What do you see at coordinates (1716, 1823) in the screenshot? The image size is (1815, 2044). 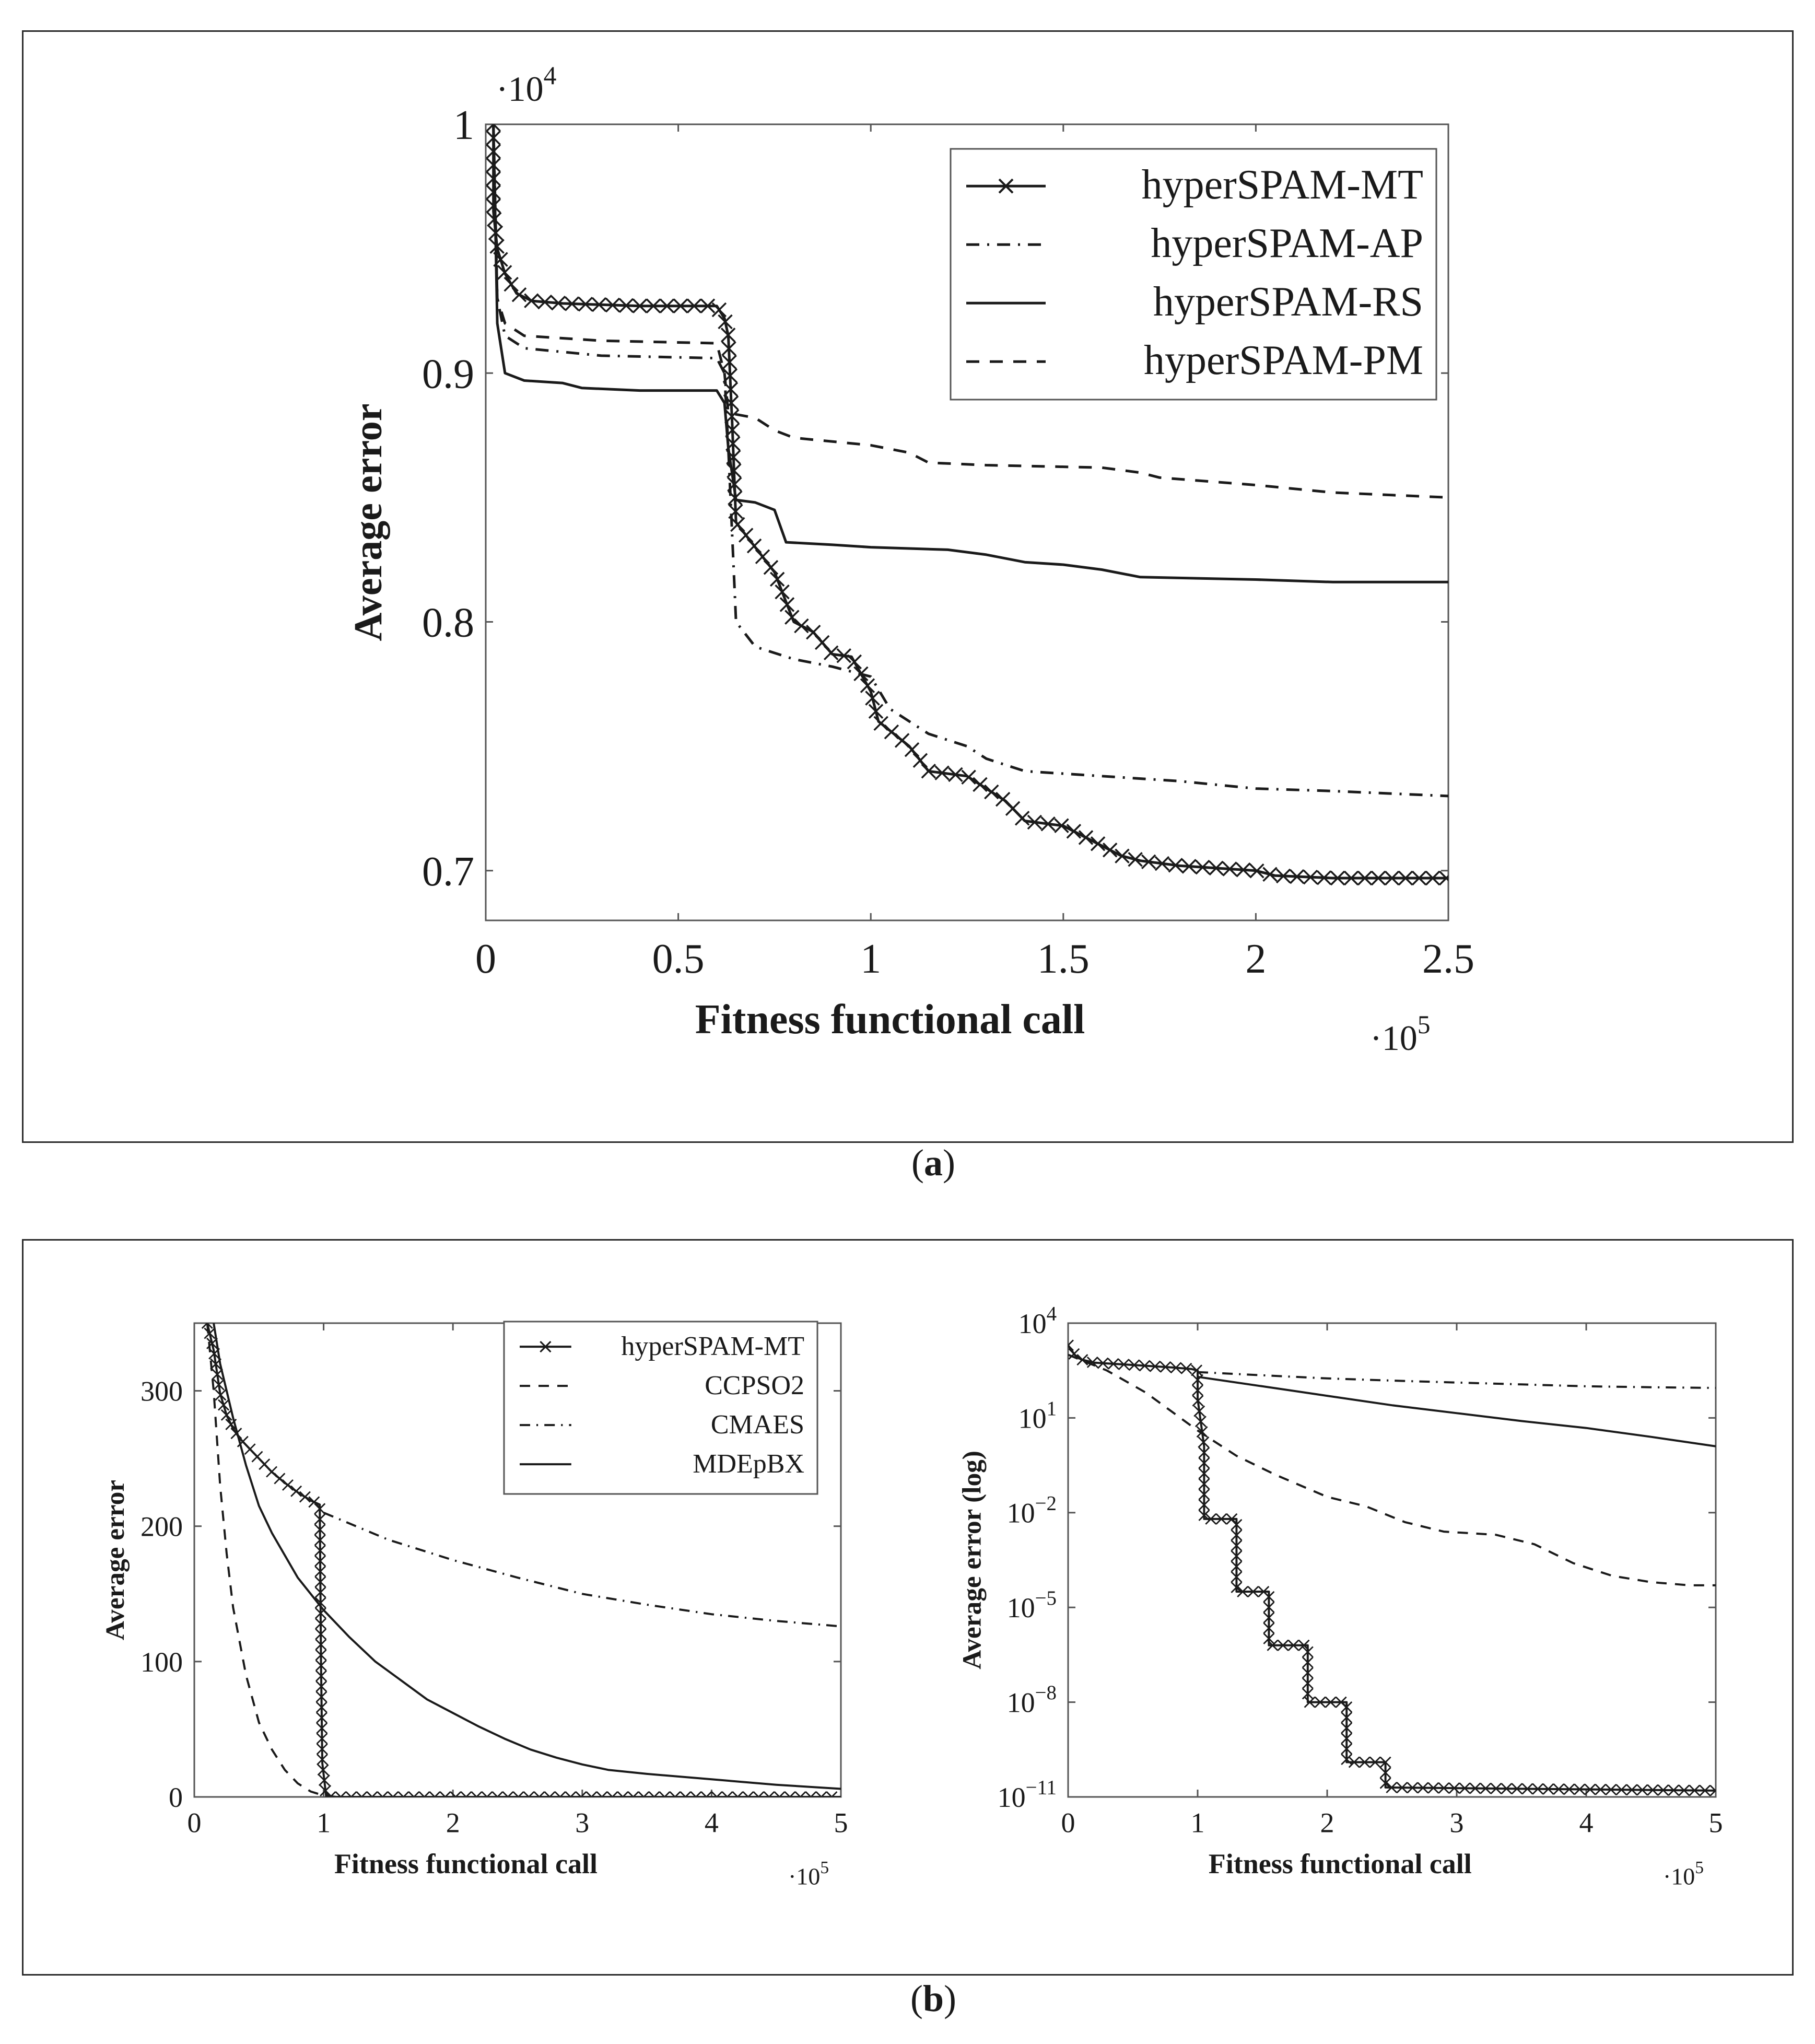 I see `x-tick-label: 5` at bounding box center [1716, 1823].